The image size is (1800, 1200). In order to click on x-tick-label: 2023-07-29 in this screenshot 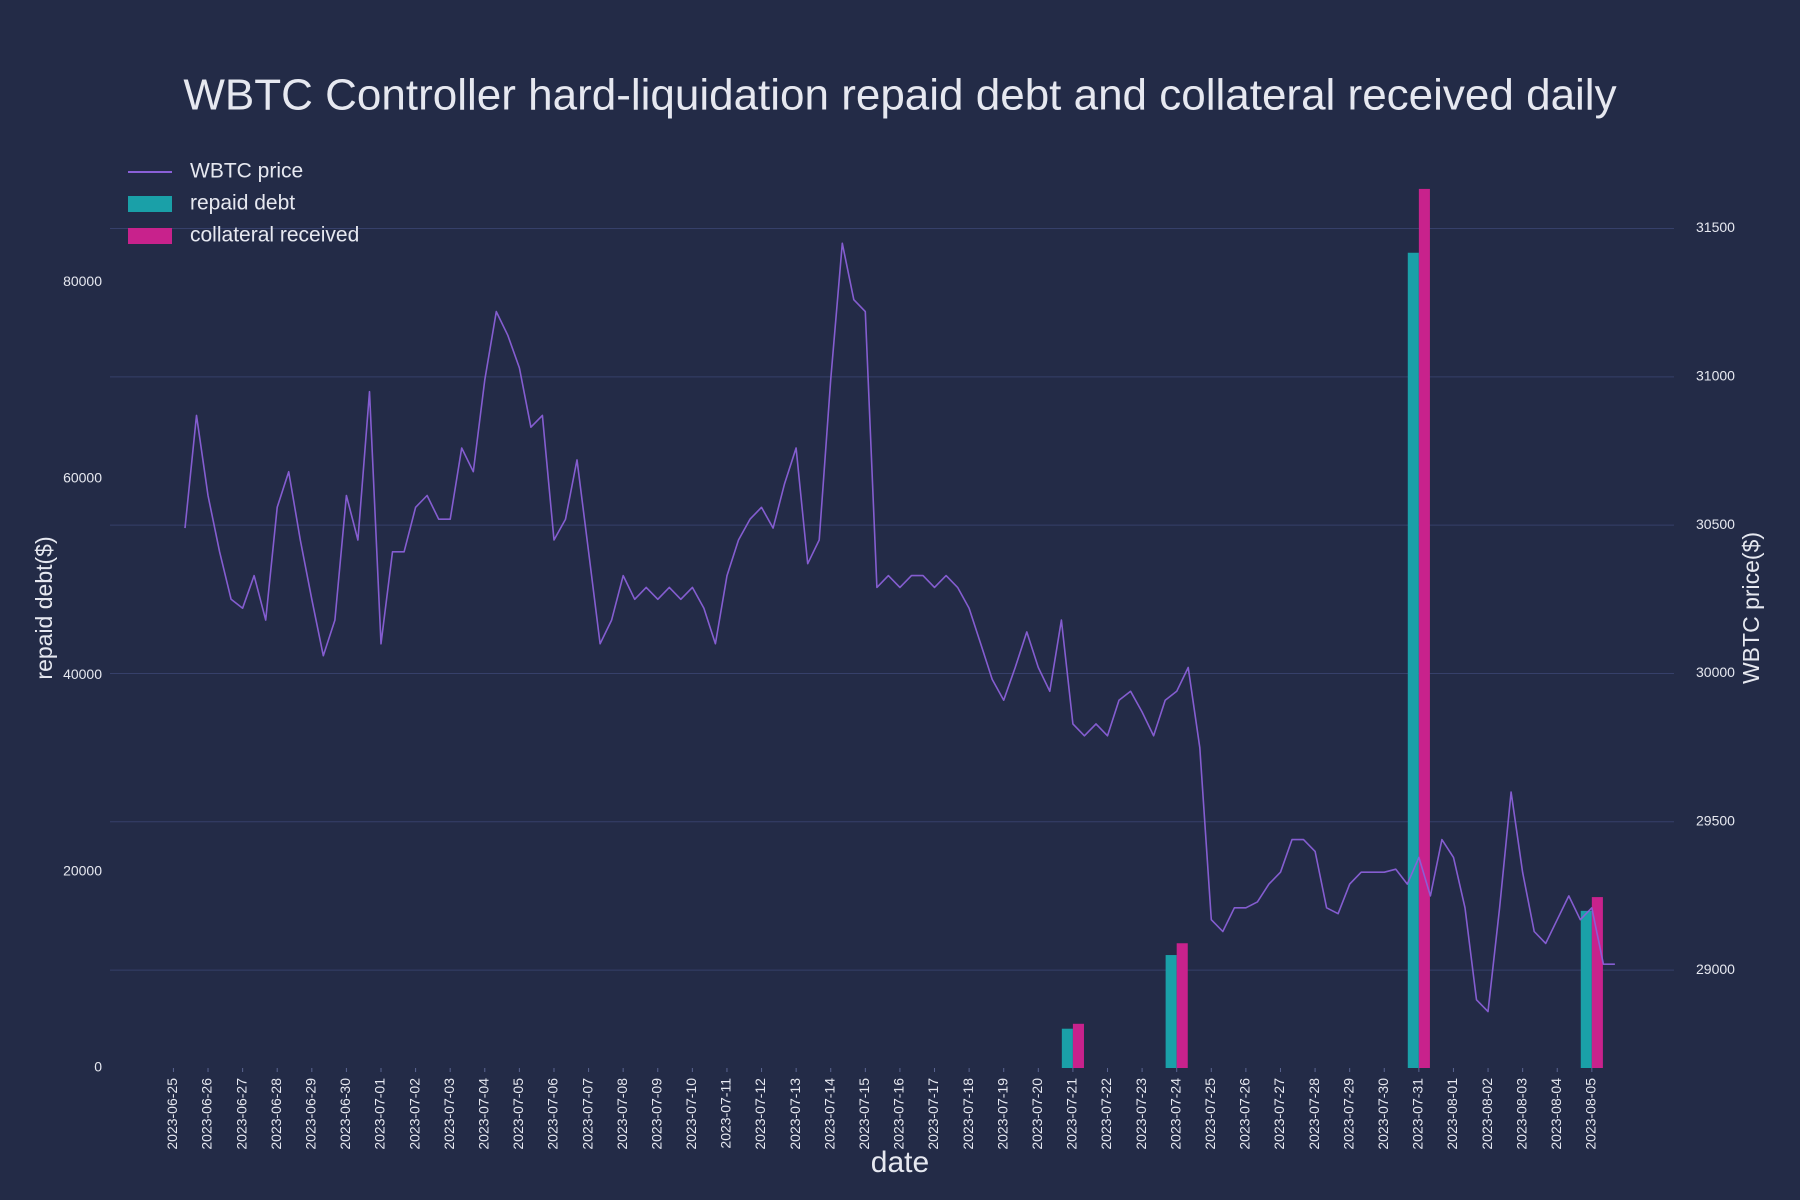, I will do `click(1348, 1114)`.